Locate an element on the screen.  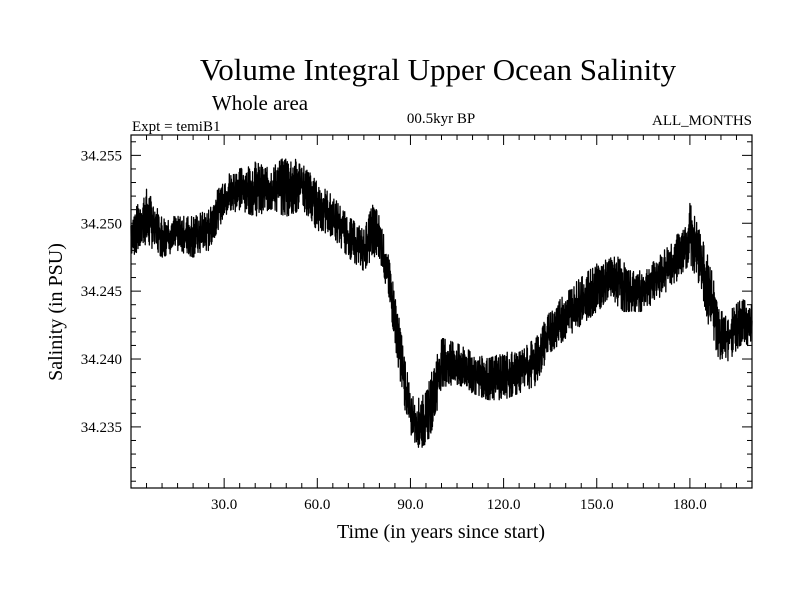
chart-subtitle: Whole area is located at coordinates (260, 103).